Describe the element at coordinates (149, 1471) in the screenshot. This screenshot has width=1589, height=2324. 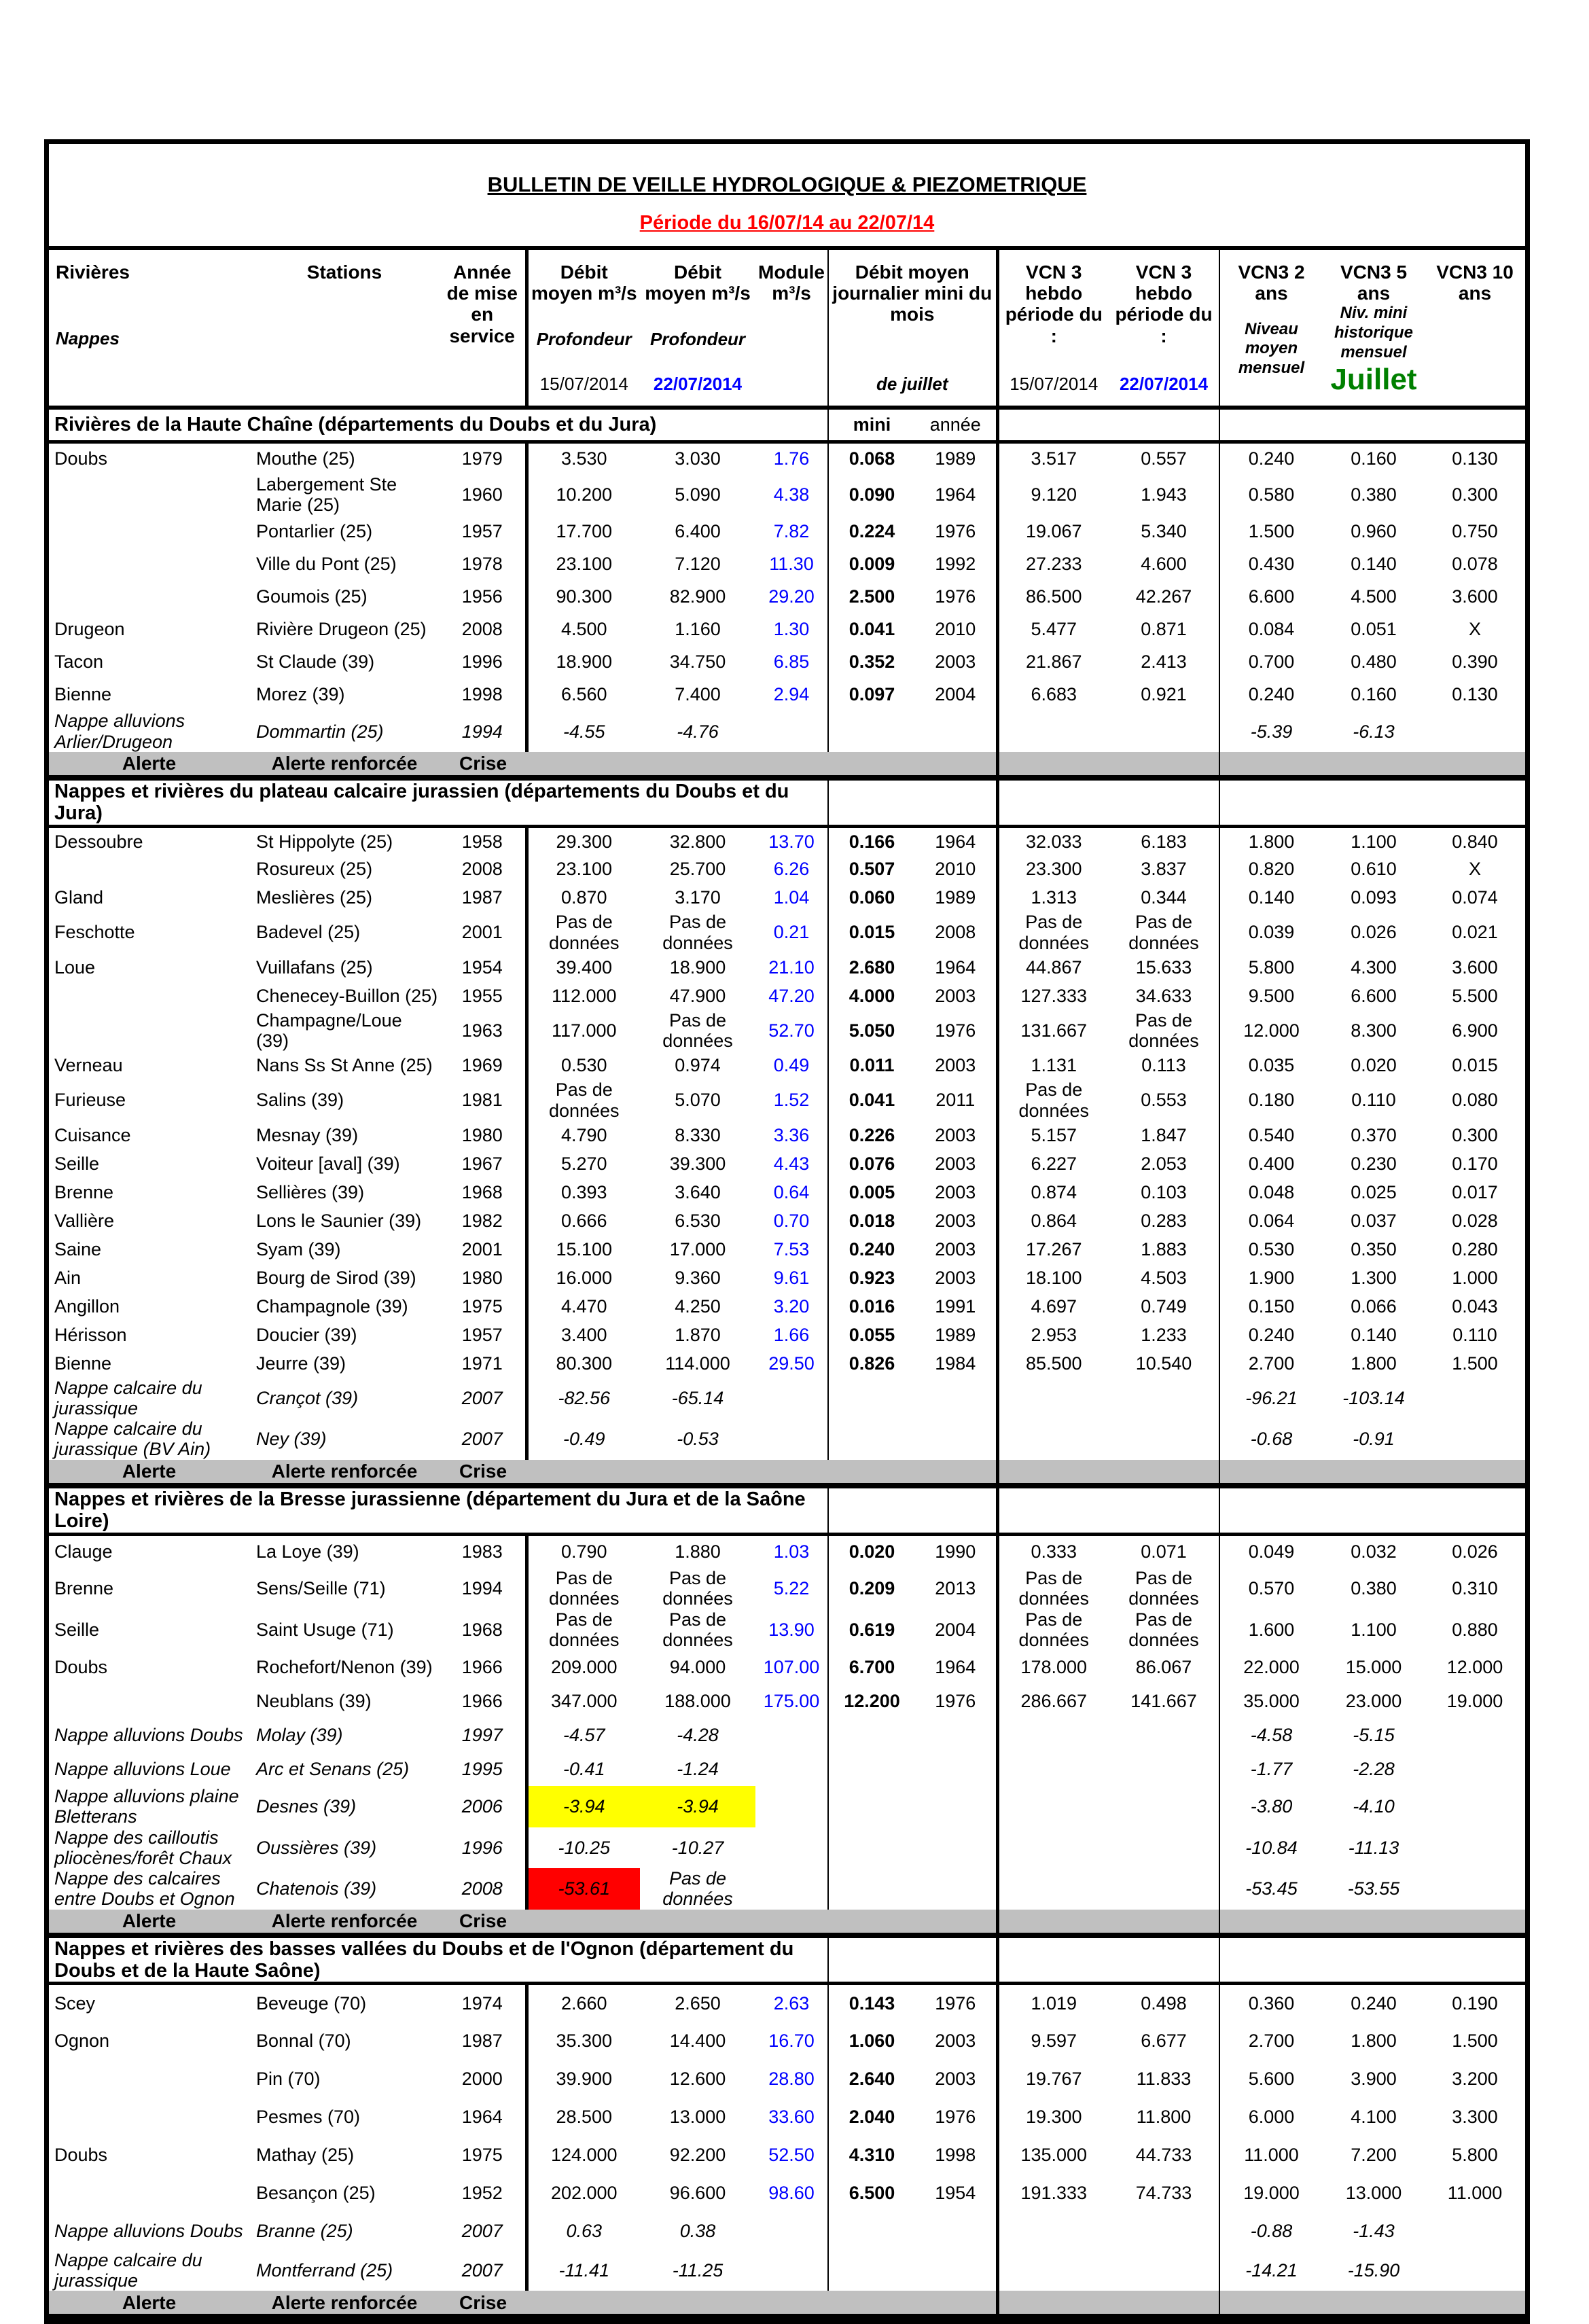
I see `alerte-label: Alerte` at that location.